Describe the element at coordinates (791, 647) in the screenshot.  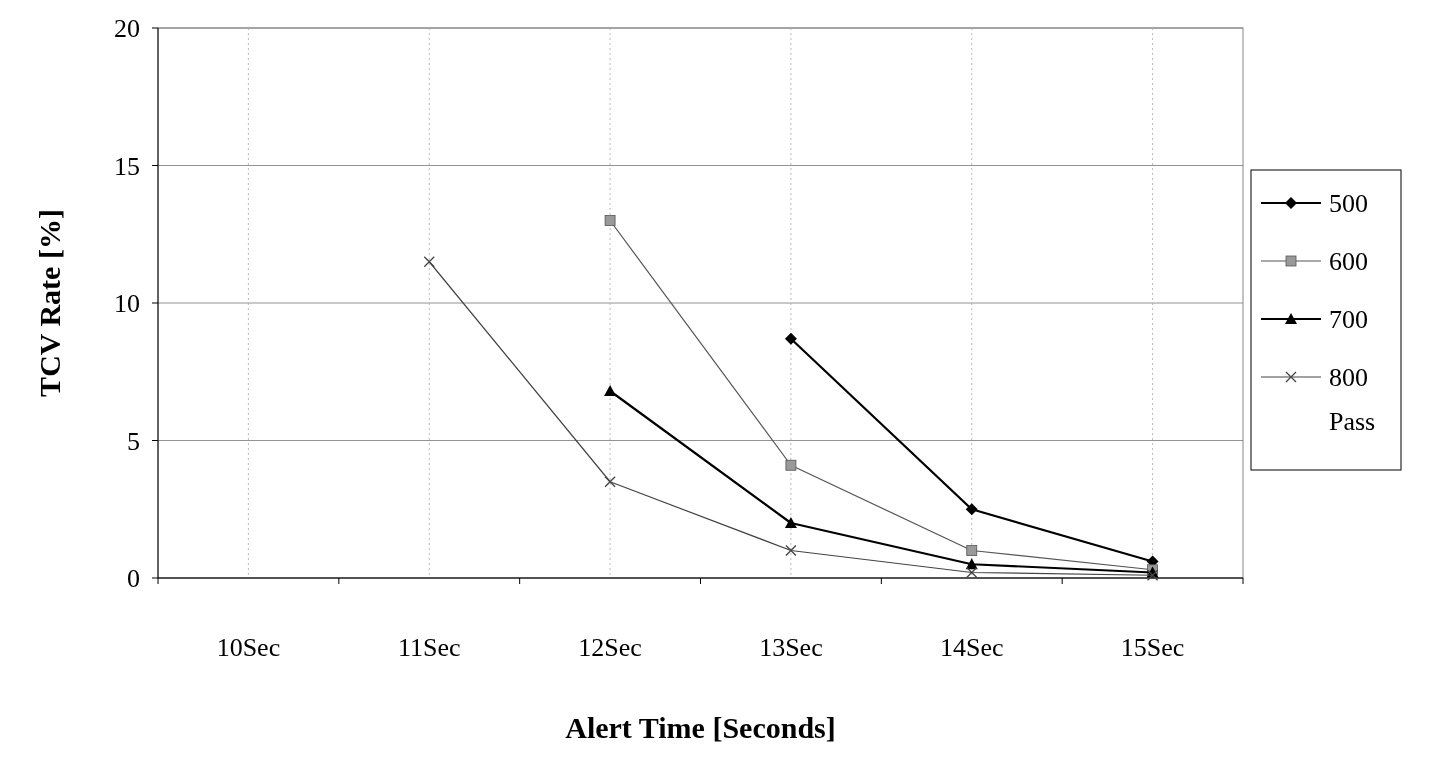
I see `x-tick-label: 13Sec` at that location.